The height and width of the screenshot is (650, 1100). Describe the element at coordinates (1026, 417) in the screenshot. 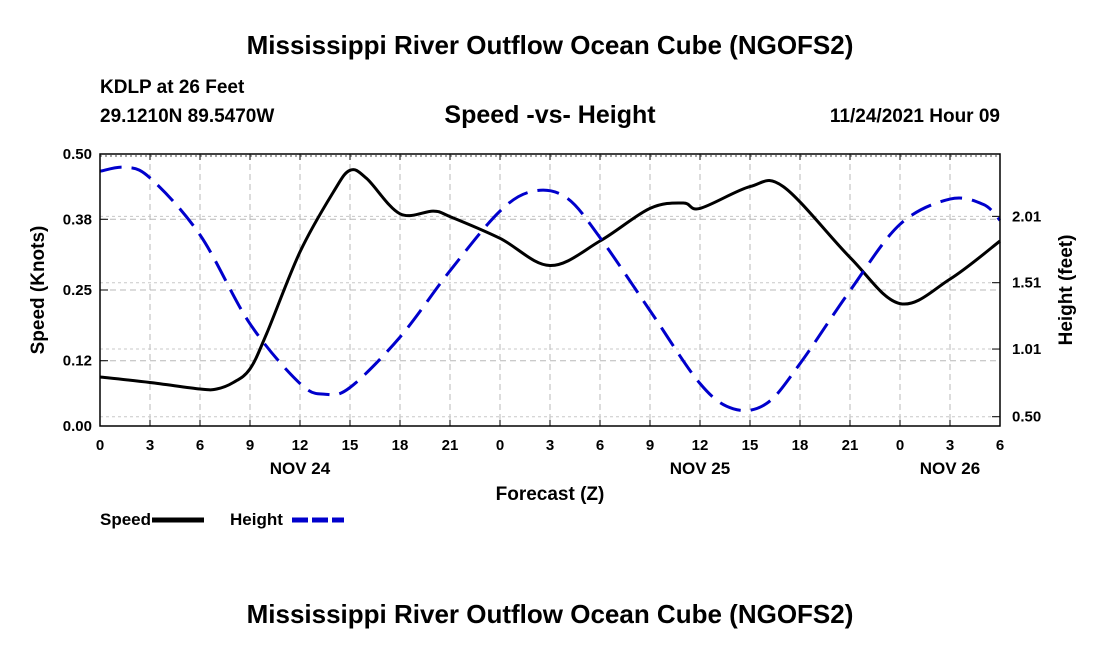

I see `right-y-tick-label: 0.50` at that location.